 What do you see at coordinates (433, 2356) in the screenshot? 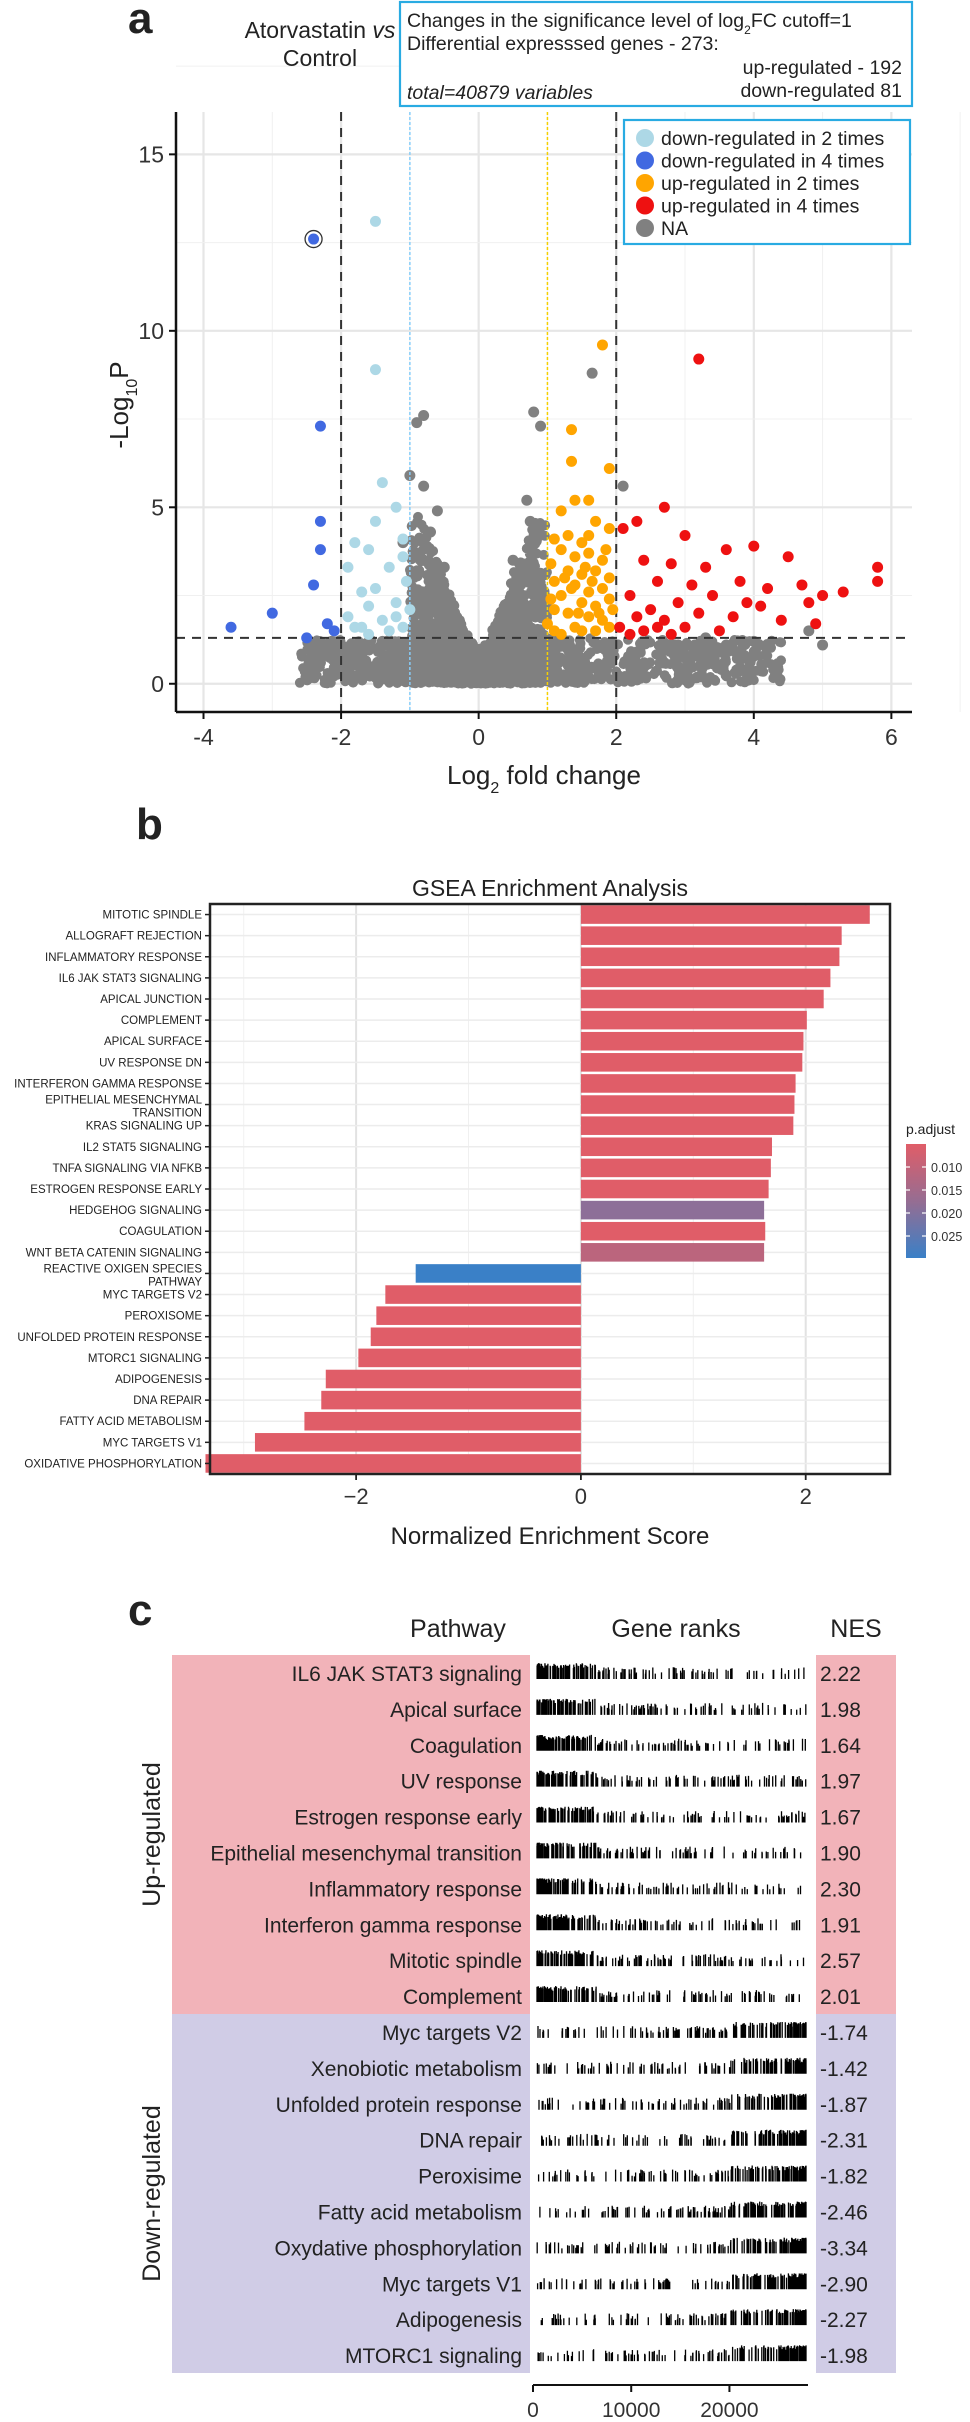
I see `pathway-name: MTORC1 signaling` at bounding box center [433, 2356].